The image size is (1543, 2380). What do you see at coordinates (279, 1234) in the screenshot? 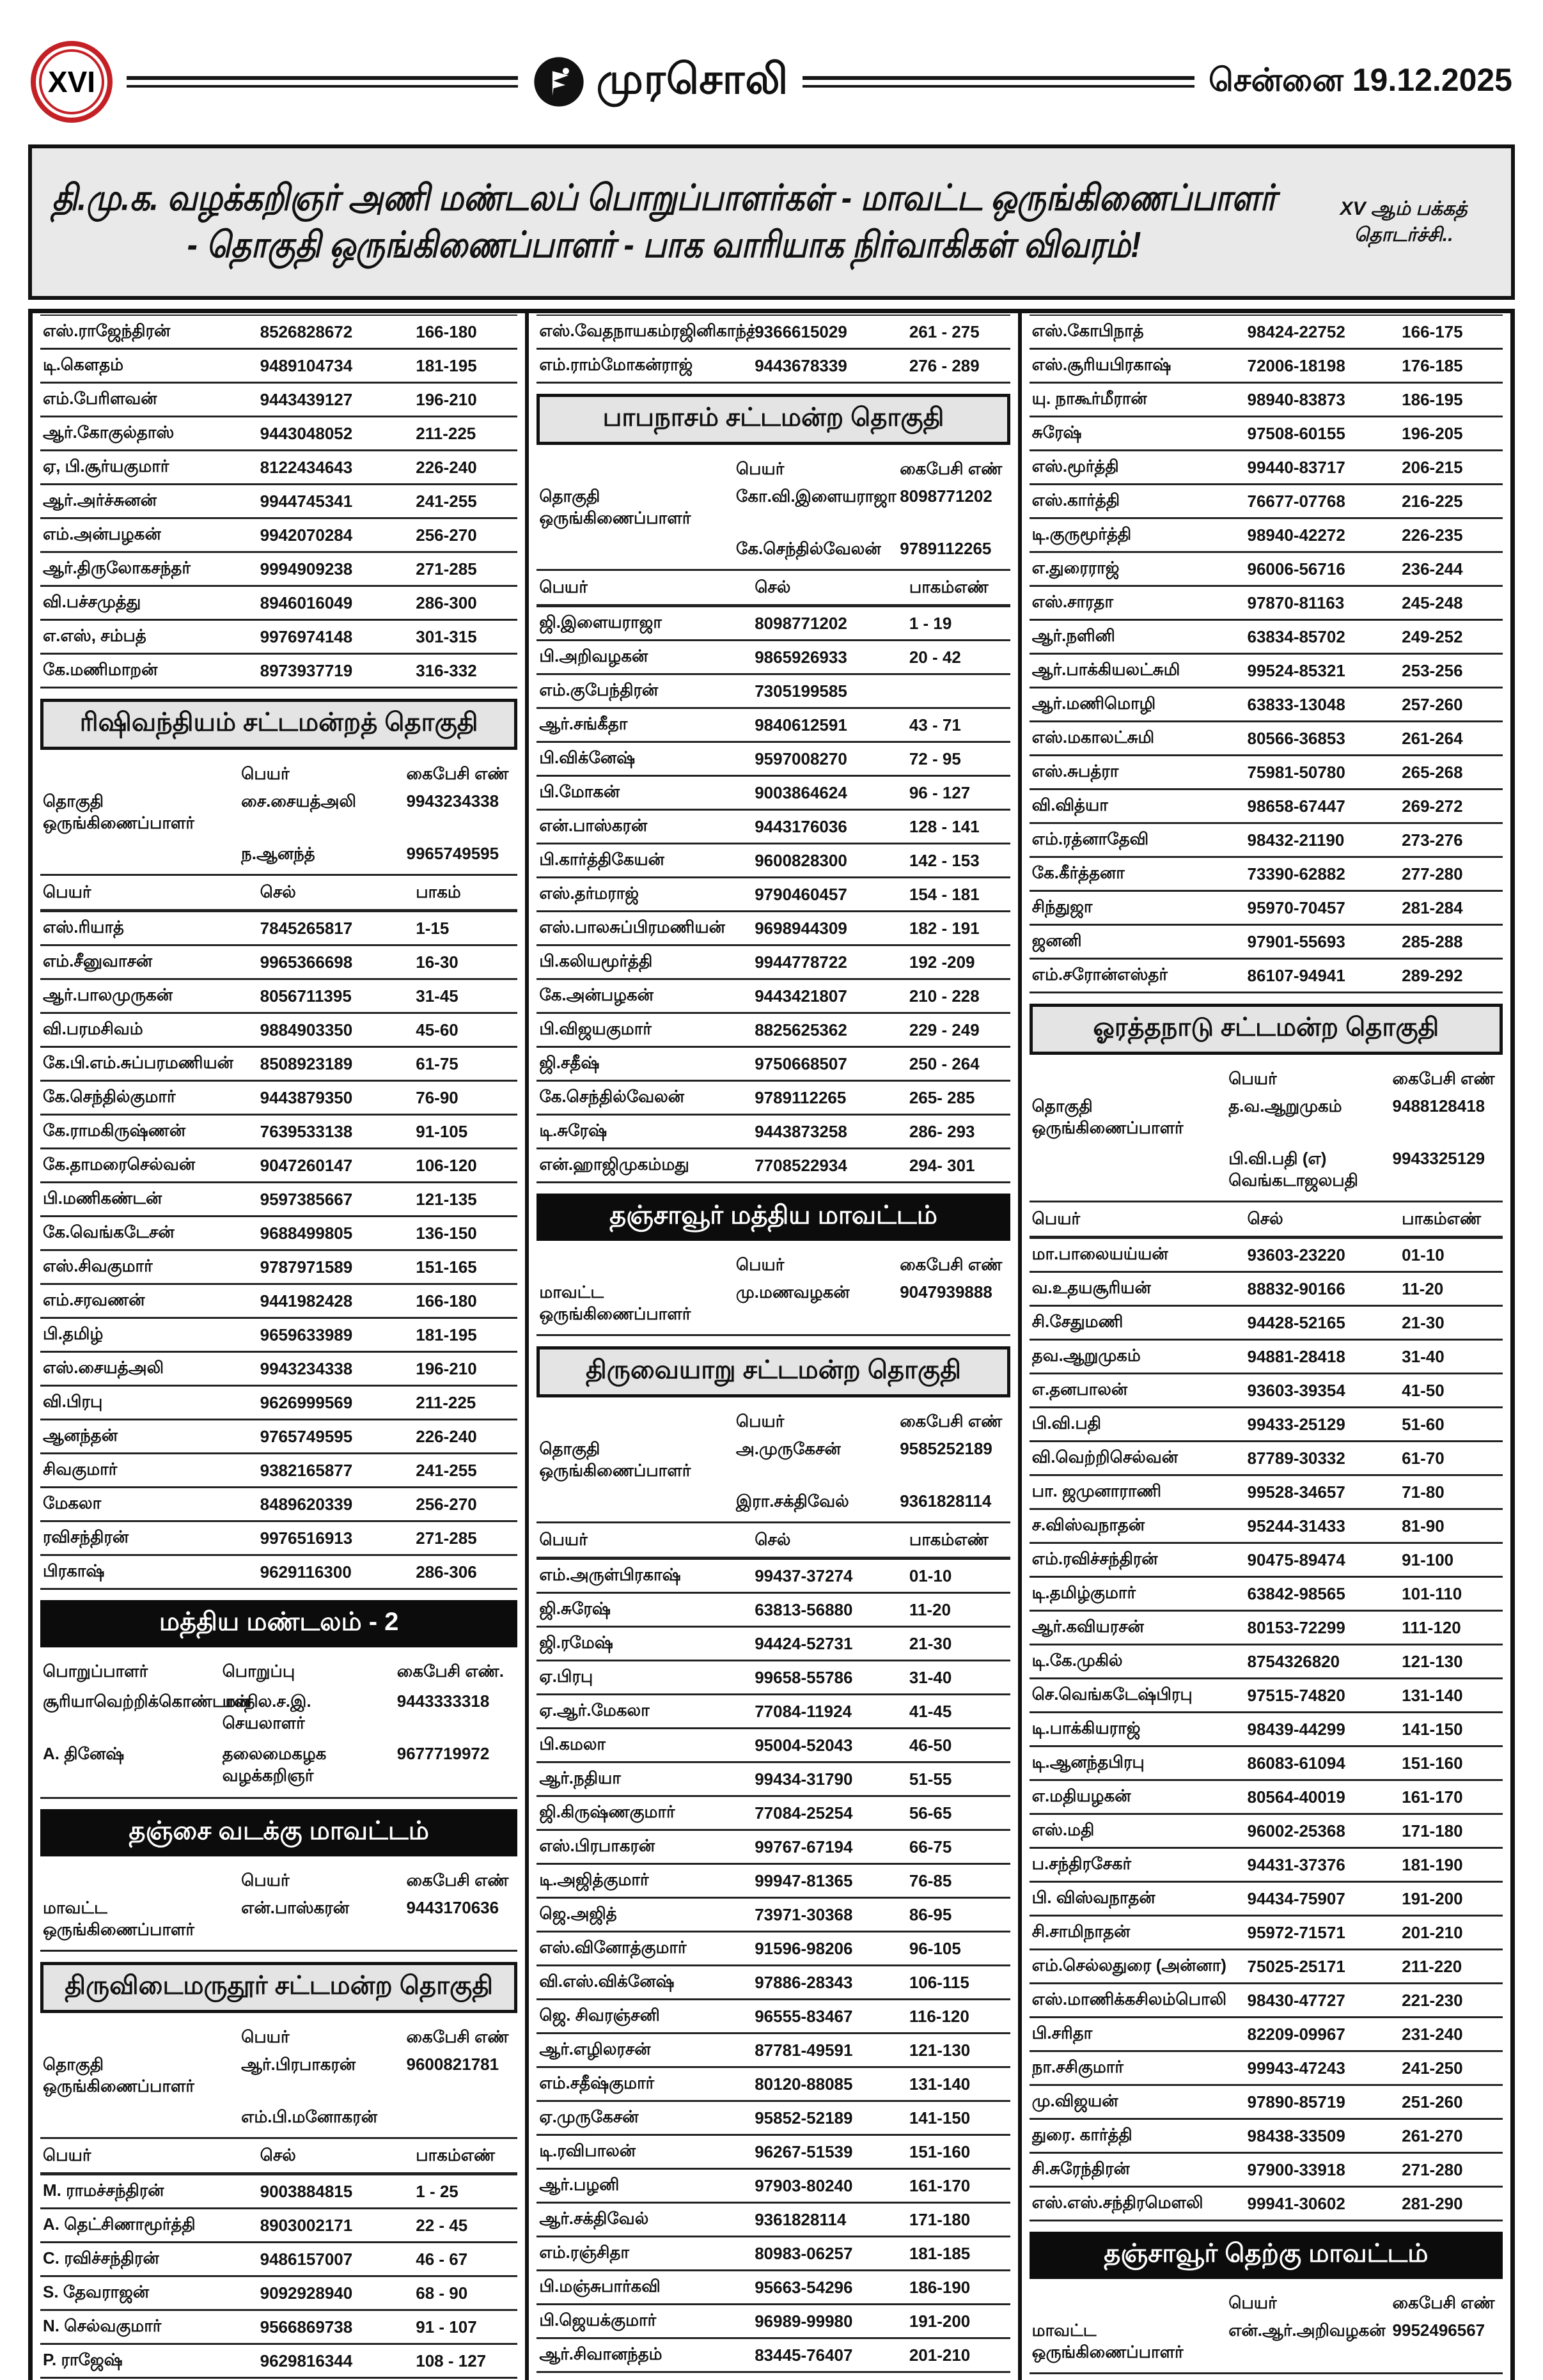
I see `table-row: கே.வெங்கடேசன் 9688499805 136-150` at bounding box center [279, 1234].